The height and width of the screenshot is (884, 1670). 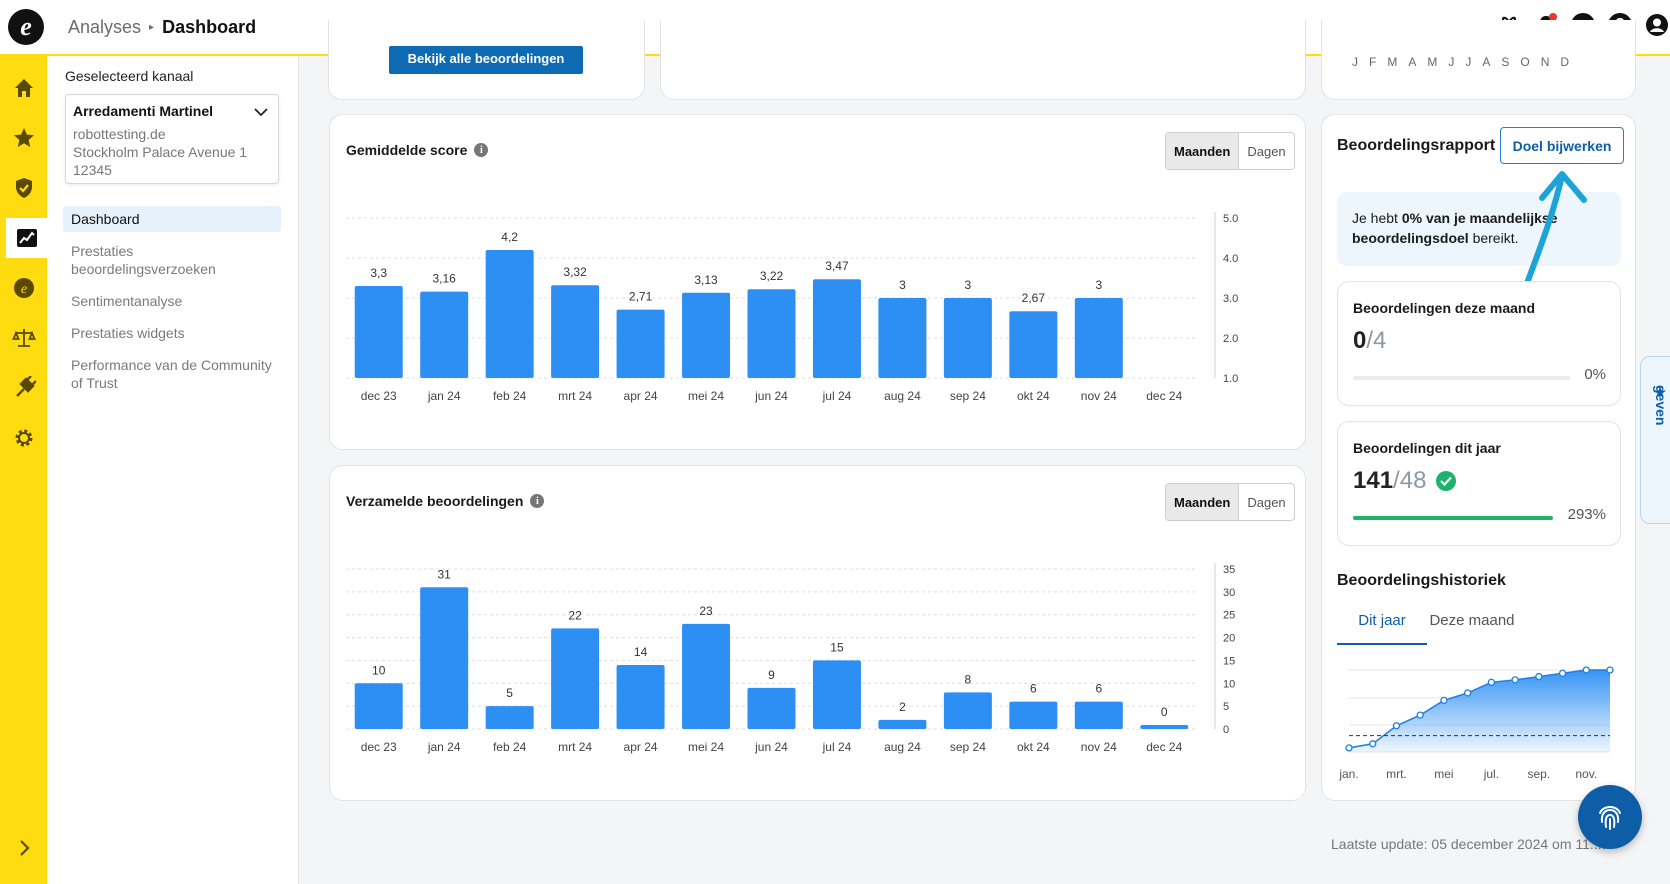 What do you see at coordinates (1421, 580) in the screenshot?
I see `review-history-title: Beoordelingshistoriek` at bounding box center [1421, 580].